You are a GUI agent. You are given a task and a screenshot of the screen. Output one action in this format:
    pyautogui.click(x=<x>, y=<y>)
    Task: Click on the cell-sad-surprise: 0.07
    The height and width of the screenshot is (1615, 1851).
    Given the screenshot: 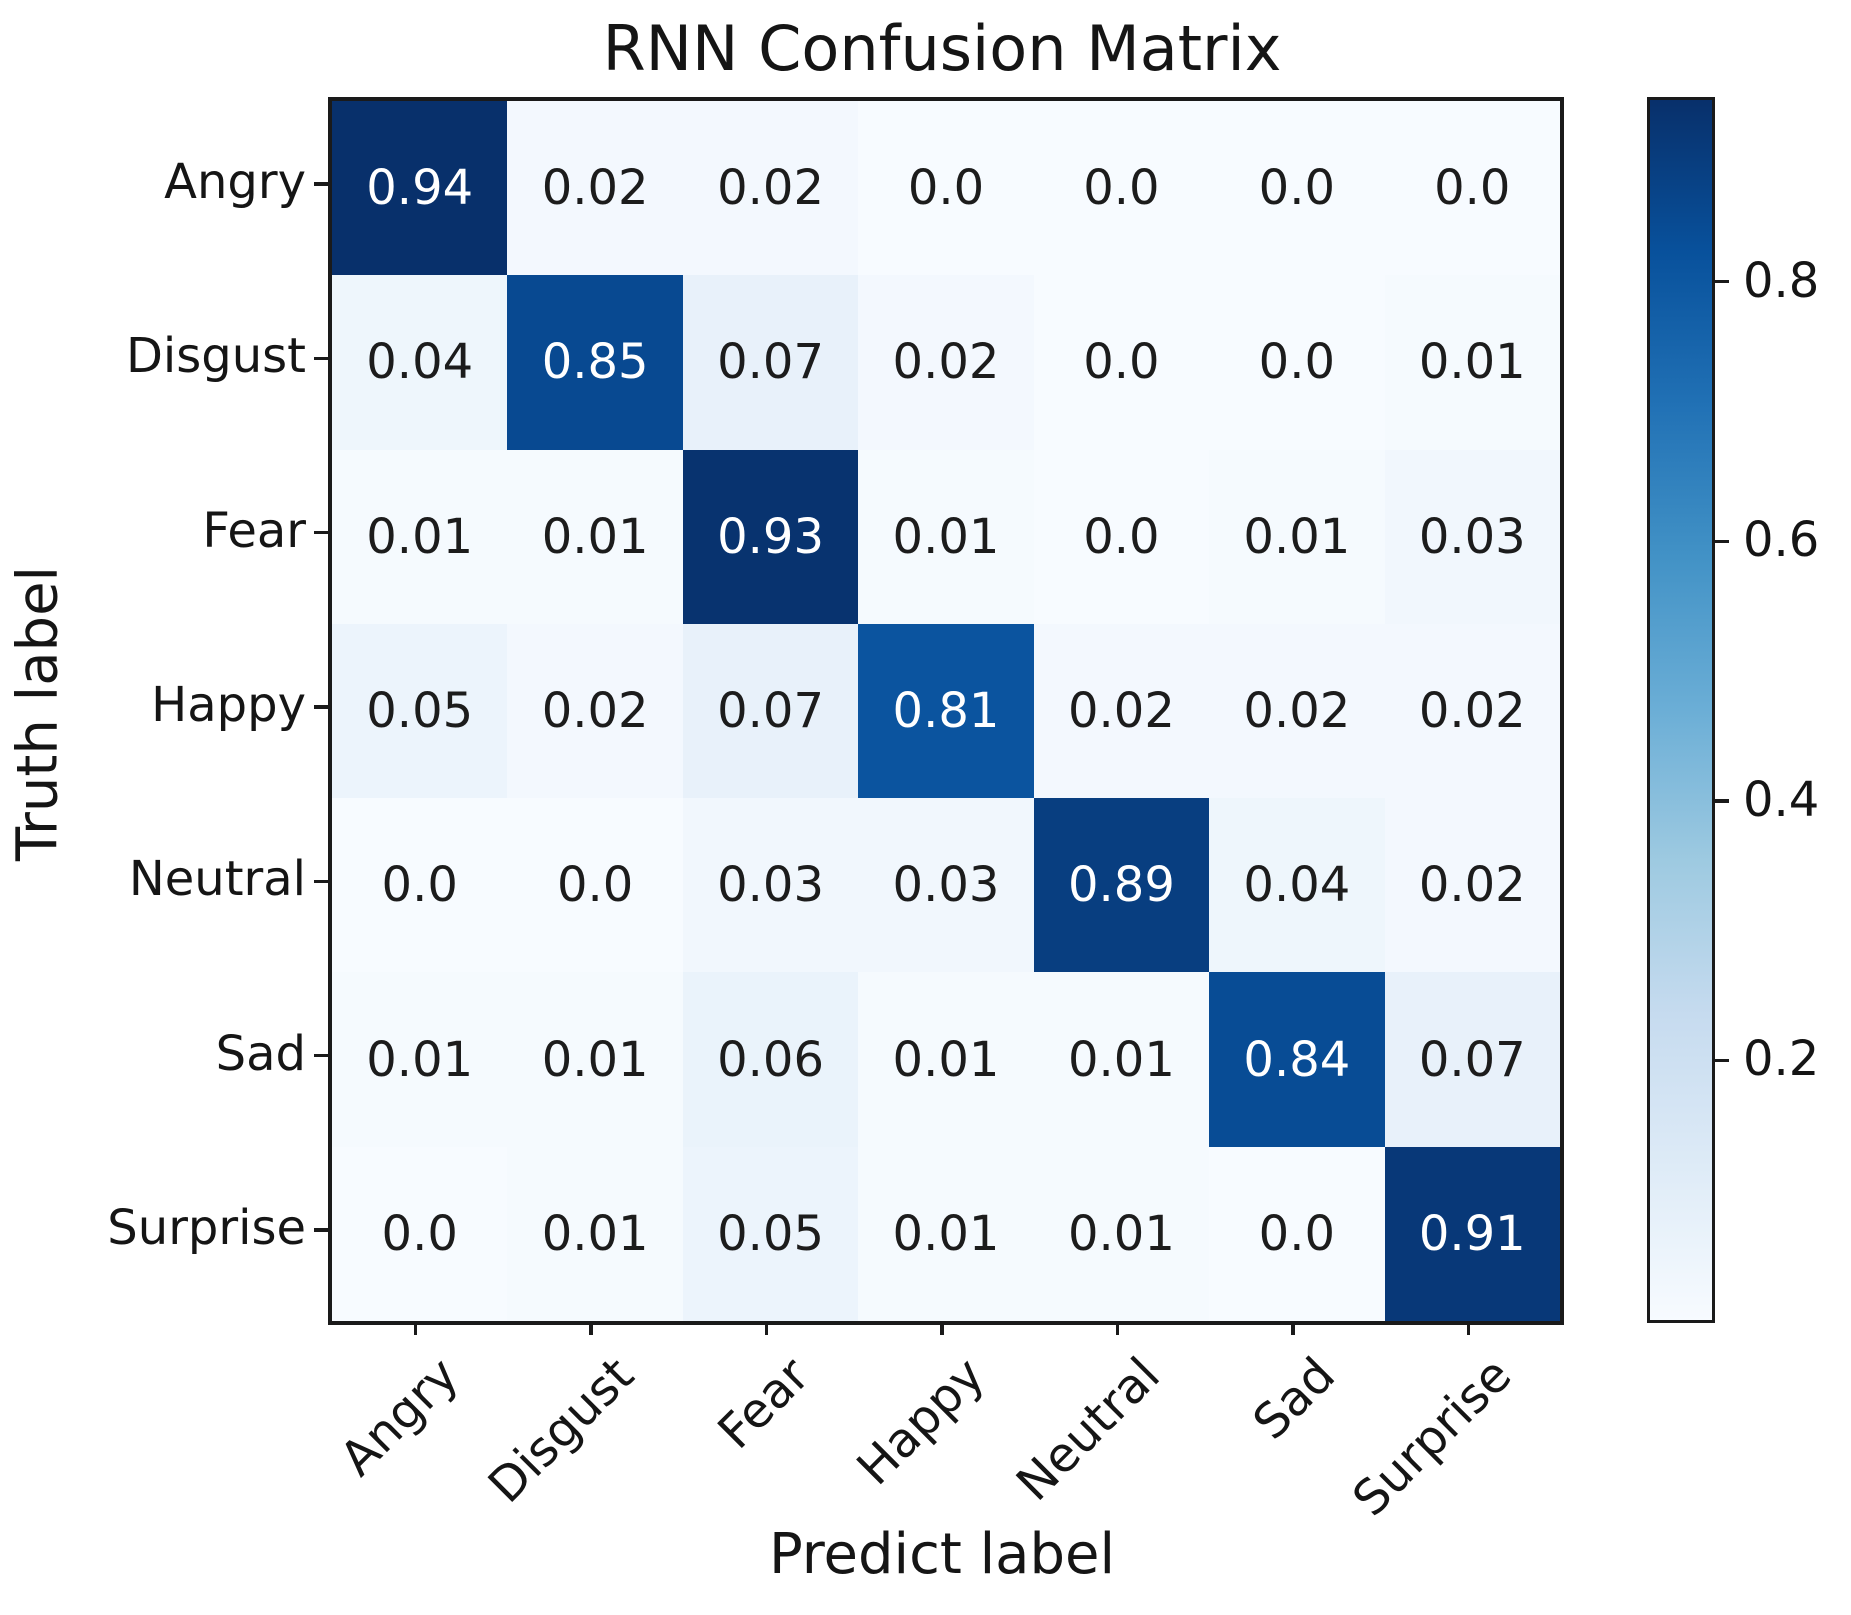 What is the action you would take?
    pyautogui.click(x=1472, y=1059)
    